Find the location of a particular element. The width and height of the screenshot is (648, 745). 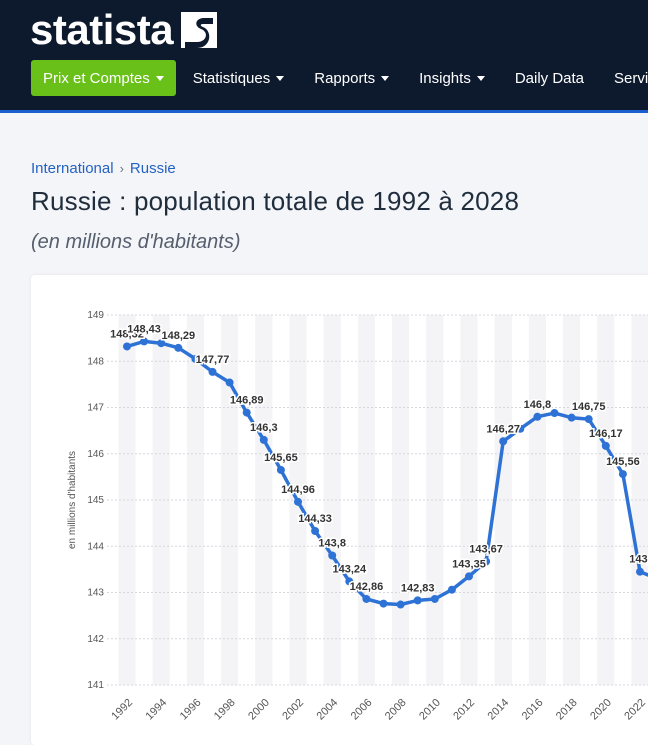

data-label: 148,43 is located at coordinates (144, 329).